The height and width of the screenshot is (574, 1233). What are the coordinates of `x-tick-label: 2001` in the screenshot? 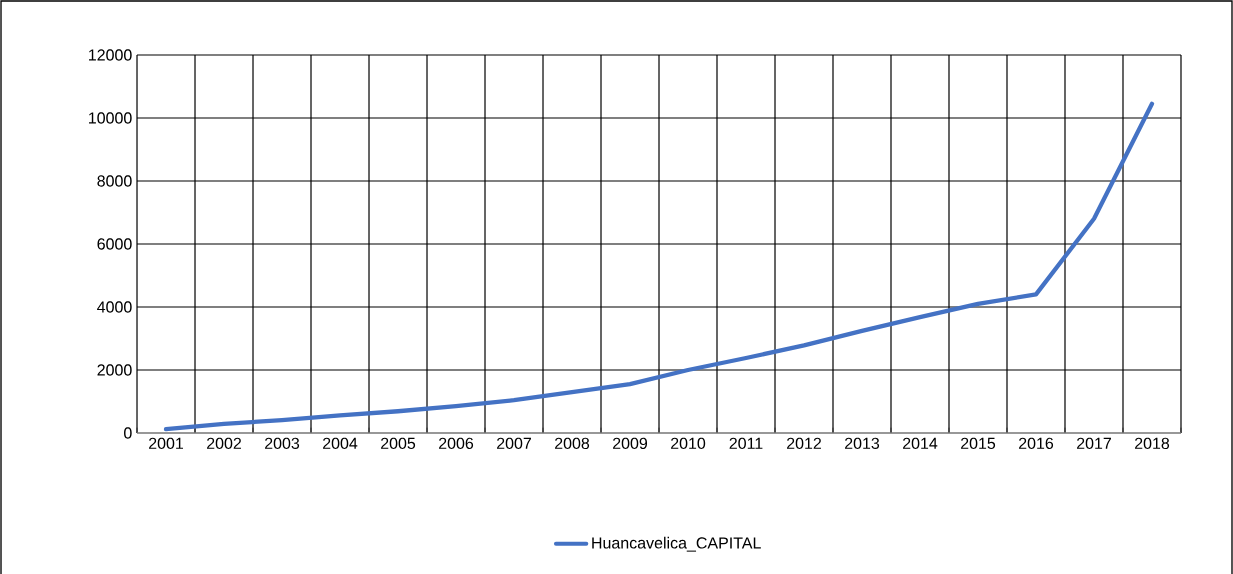 It's located at (166, 443).